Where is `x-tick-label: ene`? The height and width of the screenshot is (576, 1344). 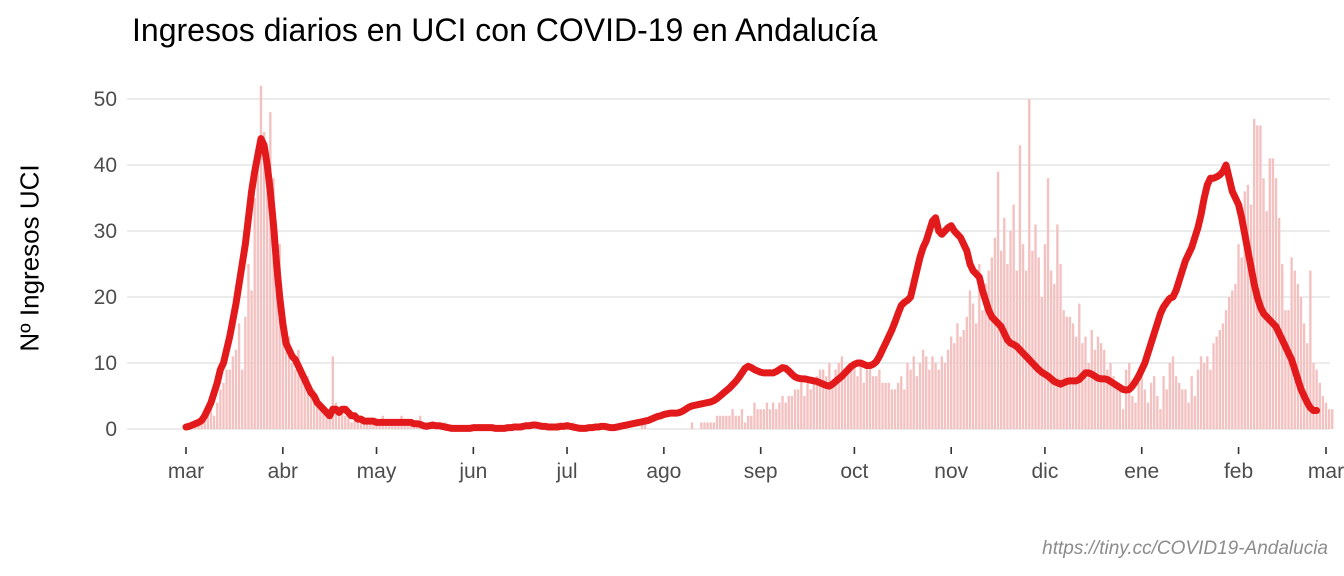
x-tick-label: ene is located at coordinates (1141, 471).